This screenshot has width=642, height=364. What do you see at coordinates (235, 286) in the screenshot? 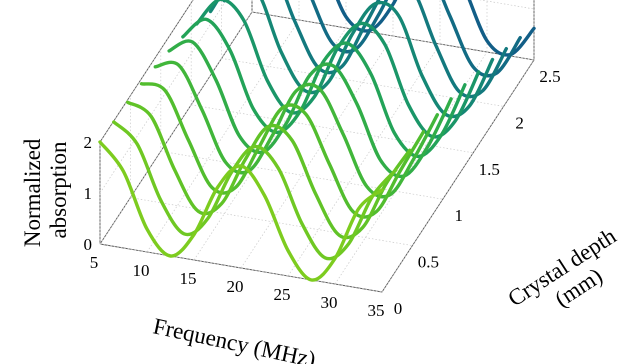
I see `x-tick-label: 20` at bounding box center [235, 286].